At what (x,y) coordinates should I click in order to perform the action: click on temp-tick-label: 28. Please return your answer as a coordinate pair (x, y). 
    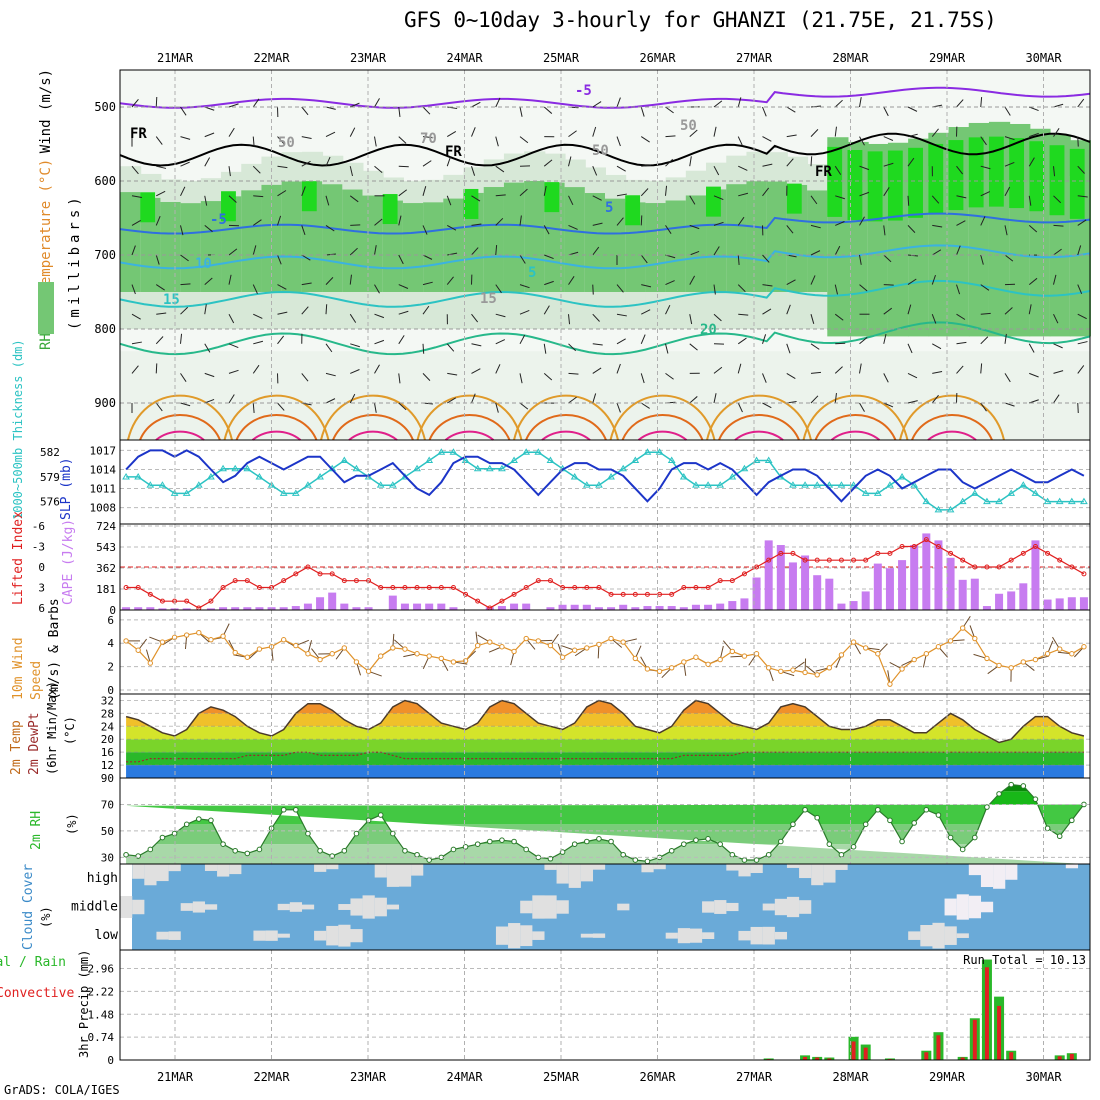
    Looking at the image, I should click on (107, 713).